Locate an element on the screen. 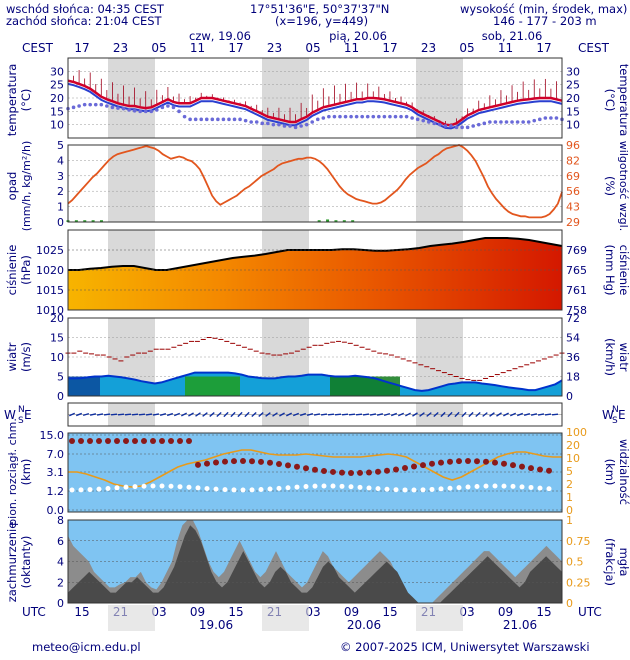 The width and height of the screenshot is (630, 660). day-label: czw, 19.06 is located at coordinates (220, 36).